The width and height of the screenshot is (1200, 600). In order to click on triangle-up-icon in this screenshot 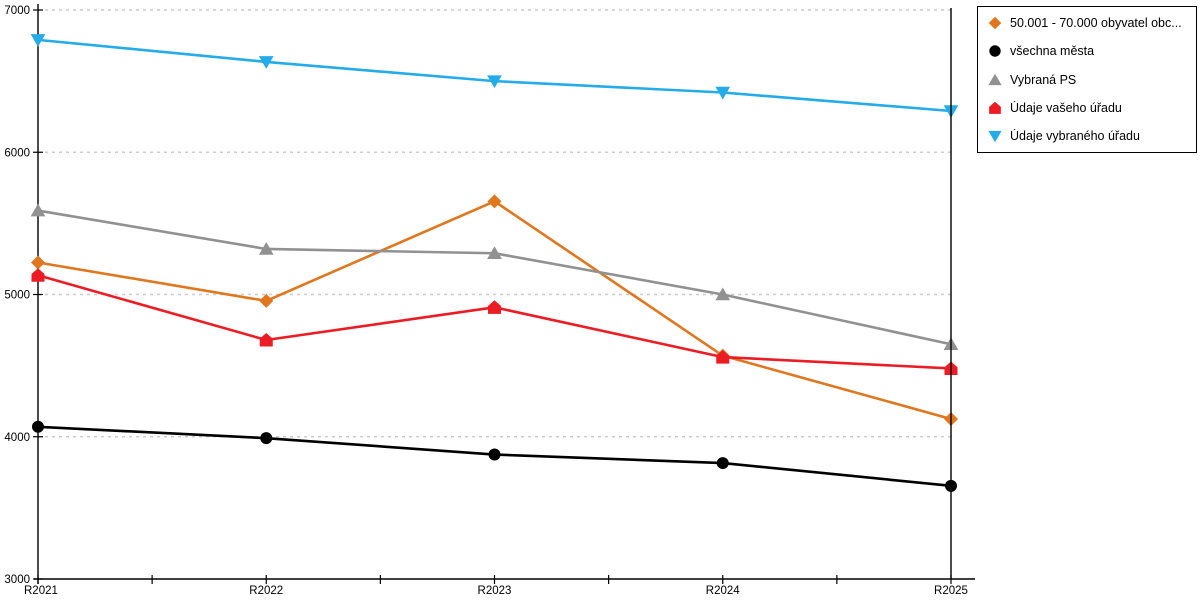, I will do `click(995, 79)`.